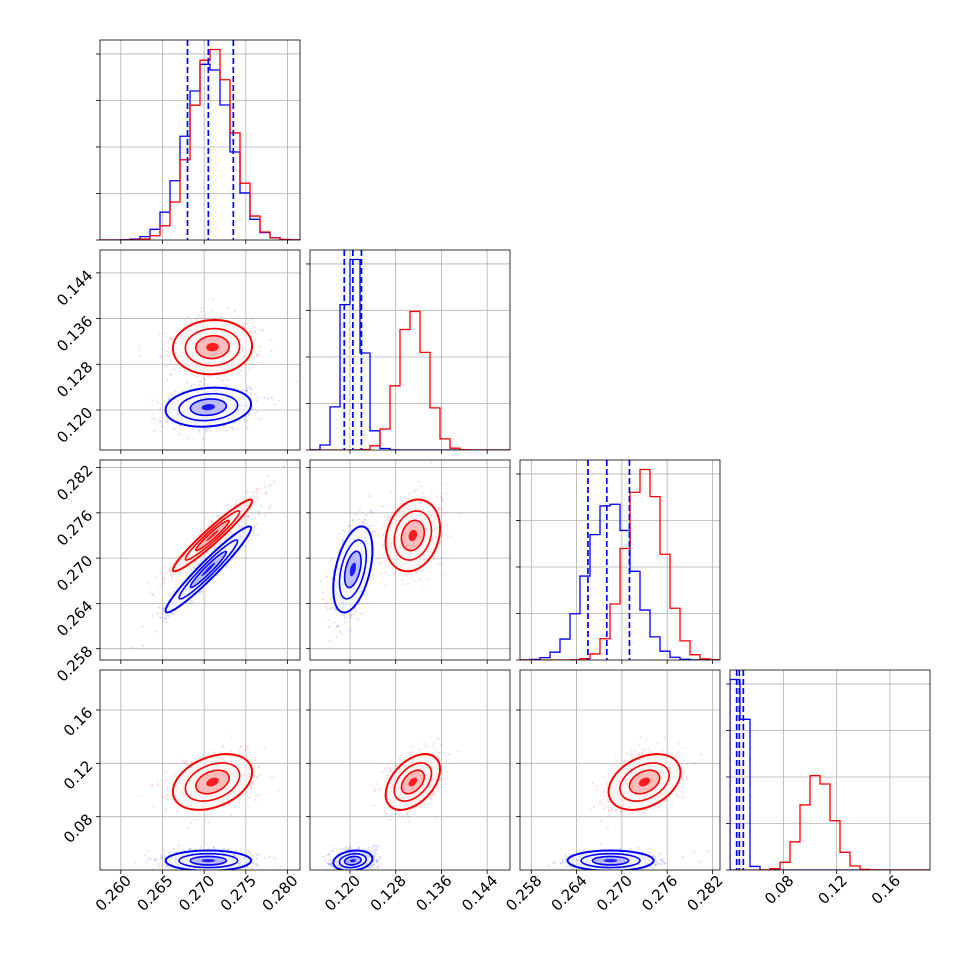 This screenshot has width=970, height=970. What do you see at coordinates (74, 573) in the screenshot?
I see `y-tick-label: 0.270` at bounding box center [74, 573].